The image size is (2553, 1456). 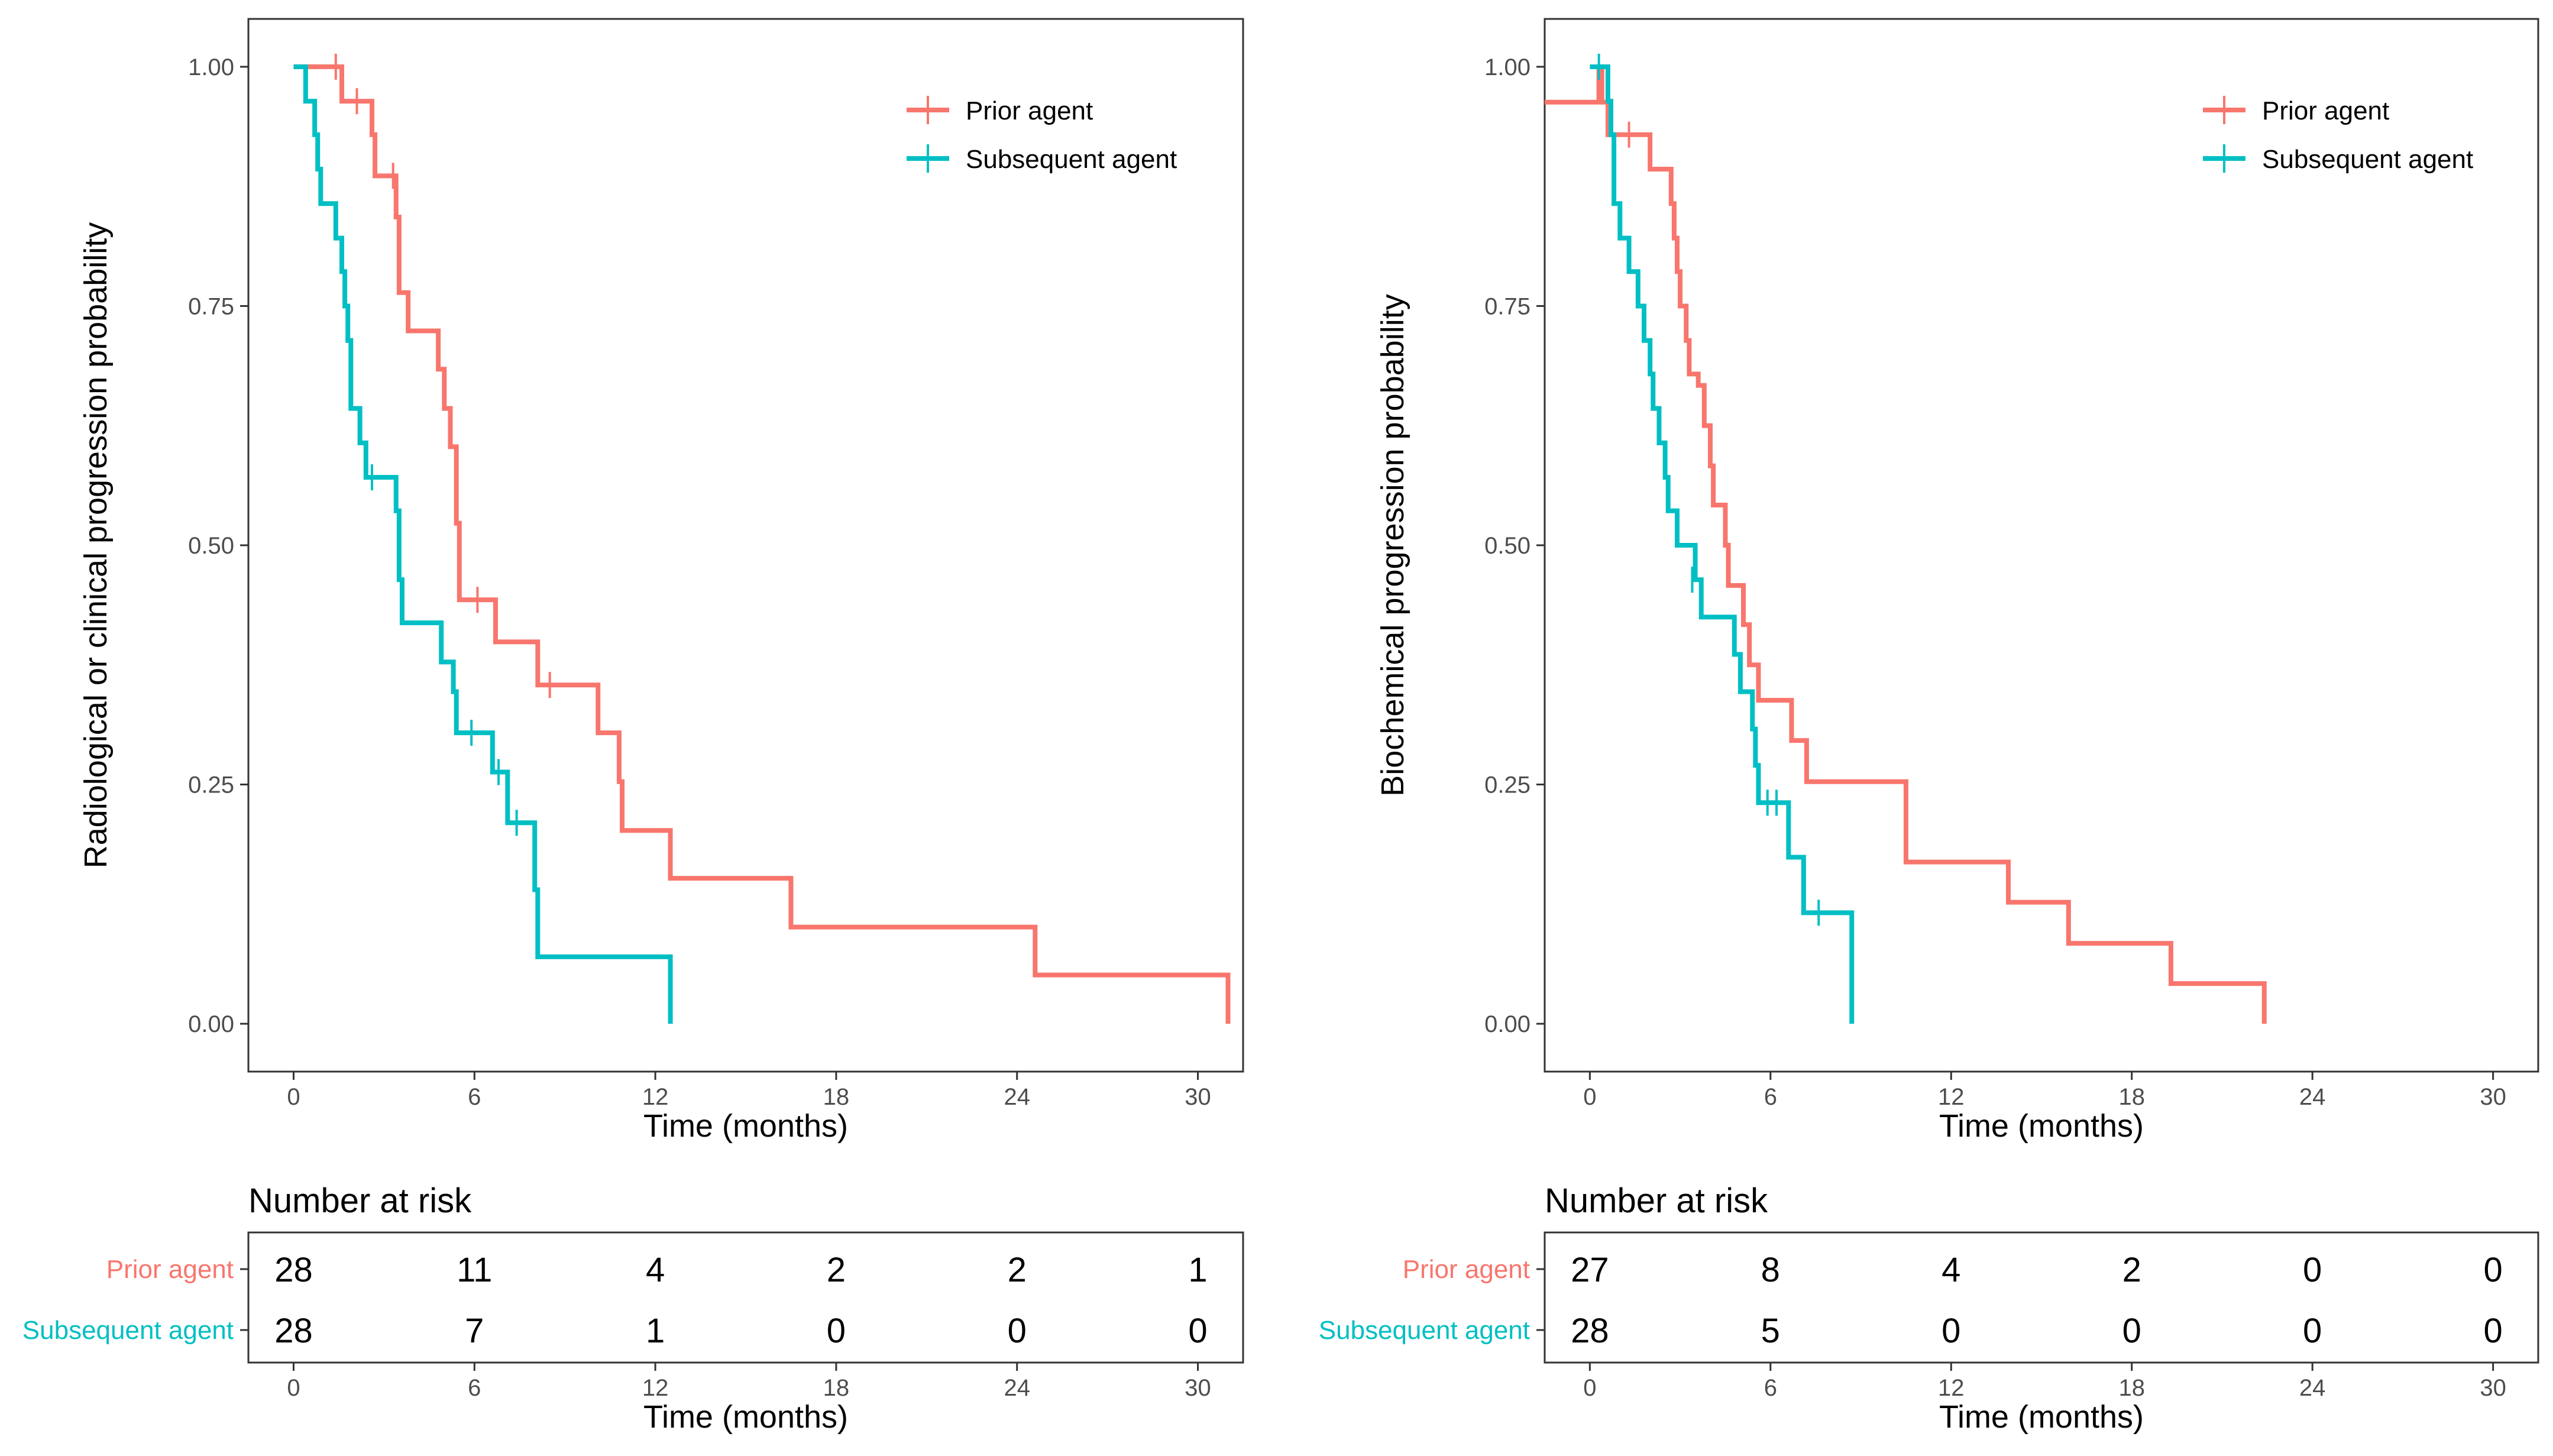 I want to click on risk-count: 8, so click(x=1770, y=1270).